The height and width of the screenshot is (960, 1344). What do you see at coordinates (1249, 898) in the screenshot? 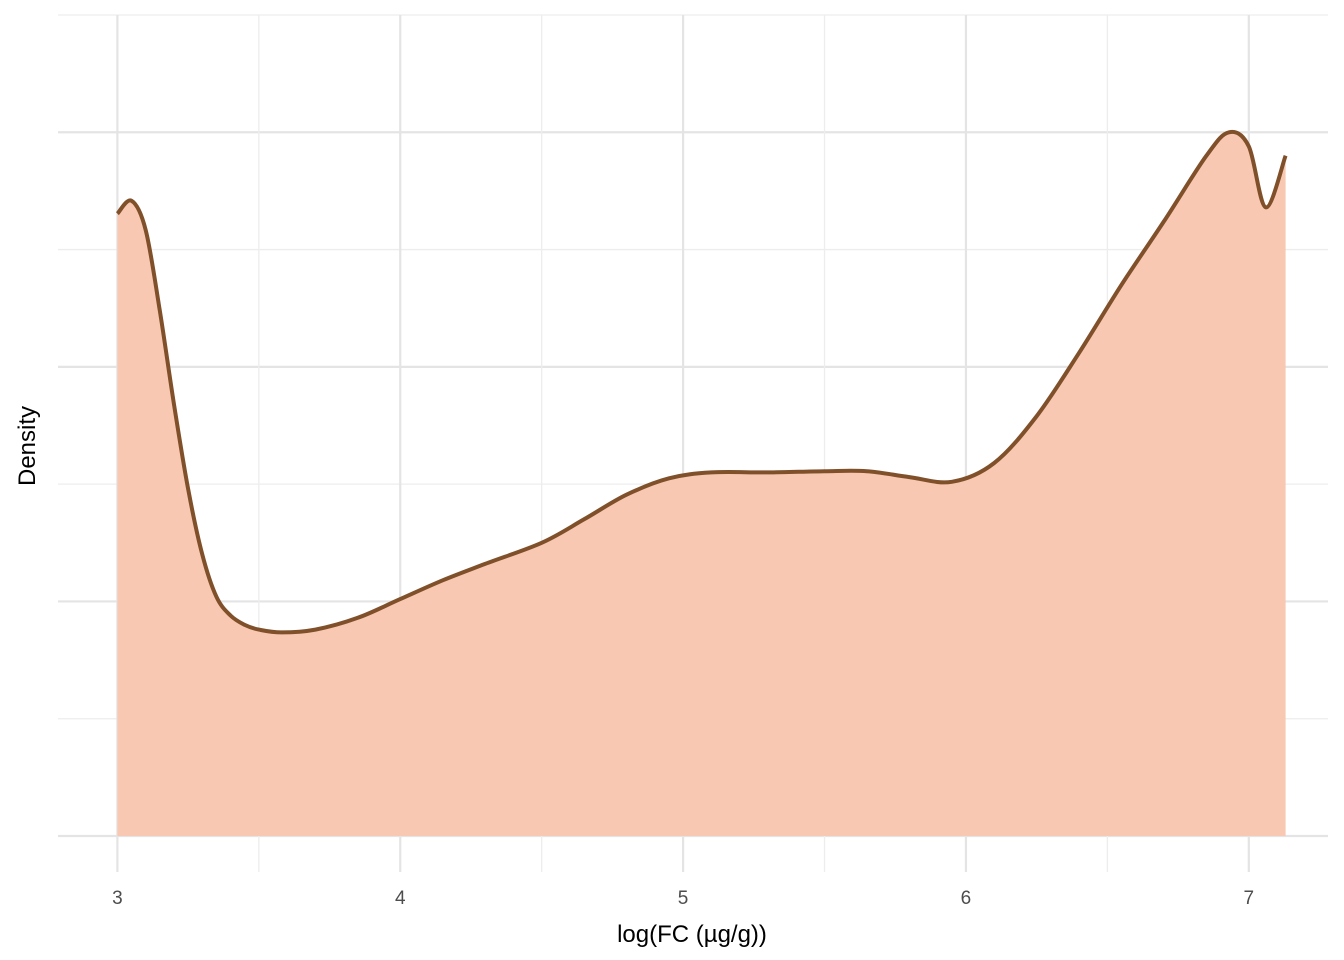
I see `x-tick-label: 7` at bounding box center [1249, 898].